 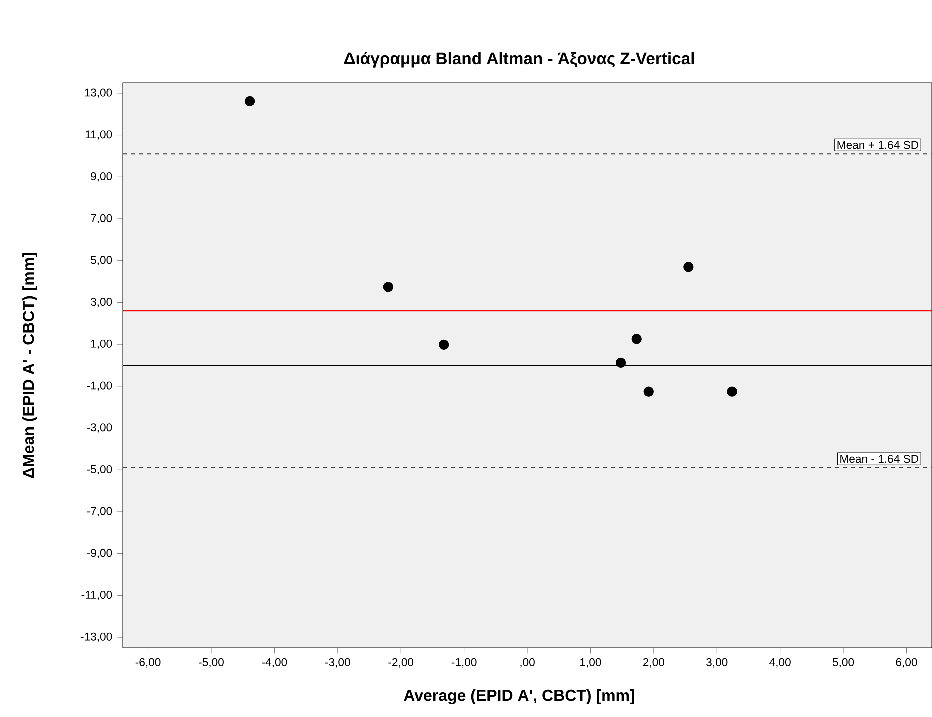 I want to click on y-tick-label: 5,00, so click(x=101, y=261).